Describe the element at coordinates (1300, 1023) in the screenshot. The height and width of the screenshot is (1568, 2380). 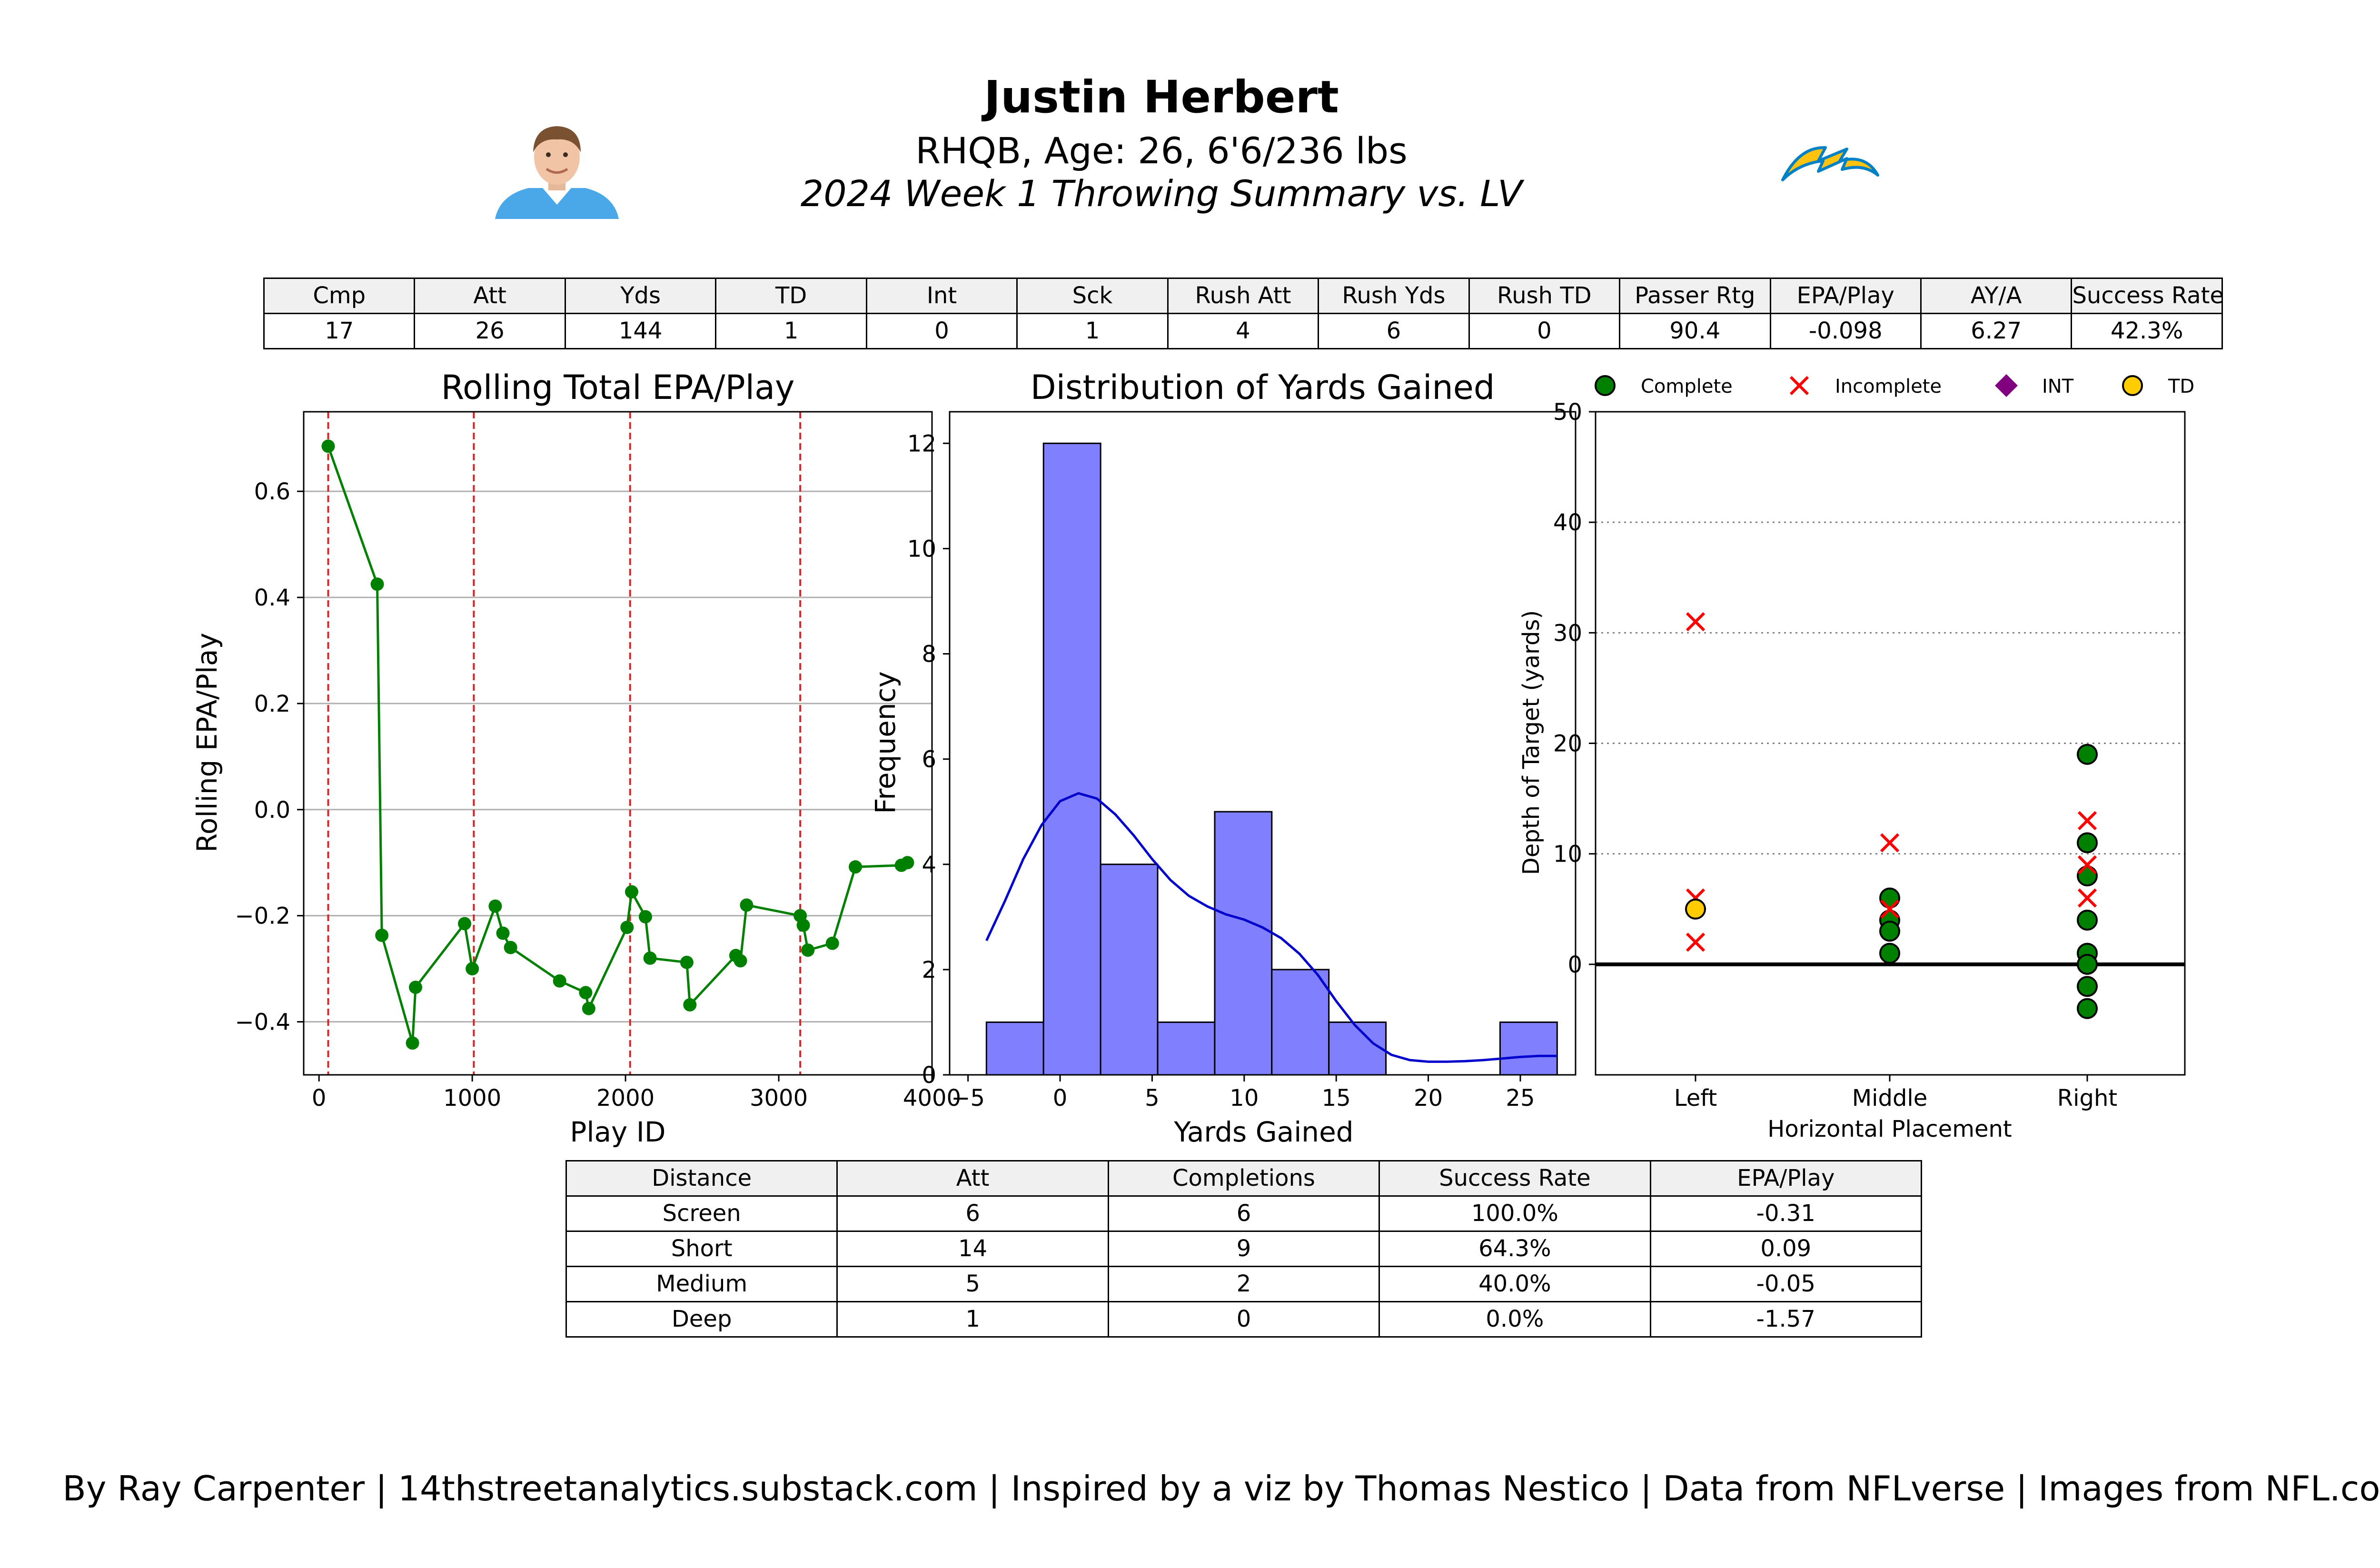
I see `histogram-bar` at that location.